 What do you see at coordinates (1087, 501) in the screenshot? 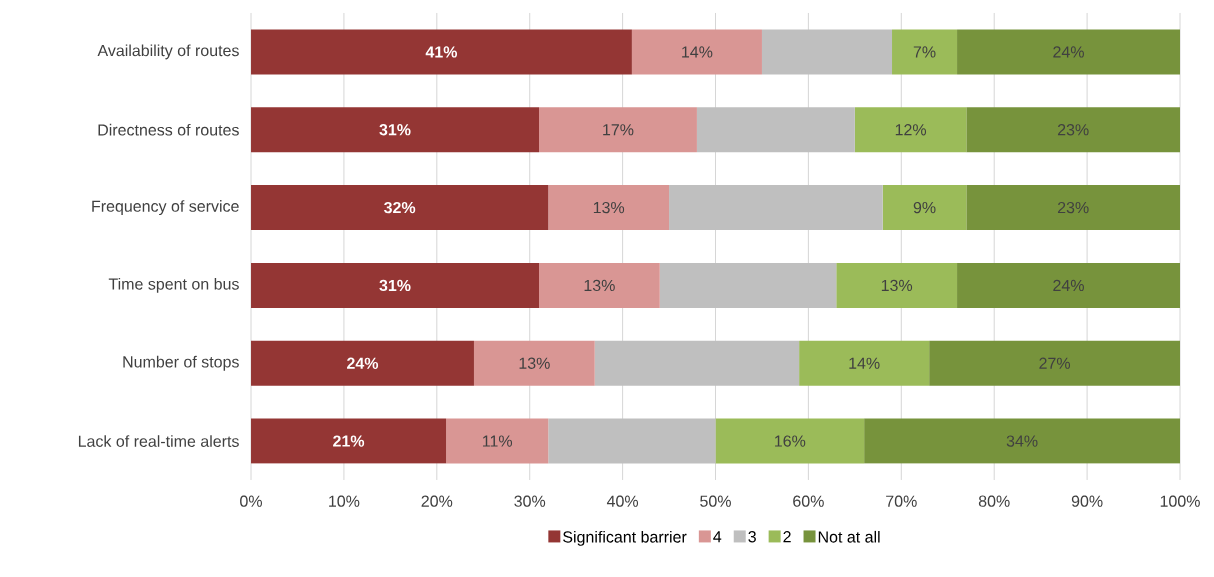
I see `x-tick-label: 90%` at bounding box center [1087, 501].